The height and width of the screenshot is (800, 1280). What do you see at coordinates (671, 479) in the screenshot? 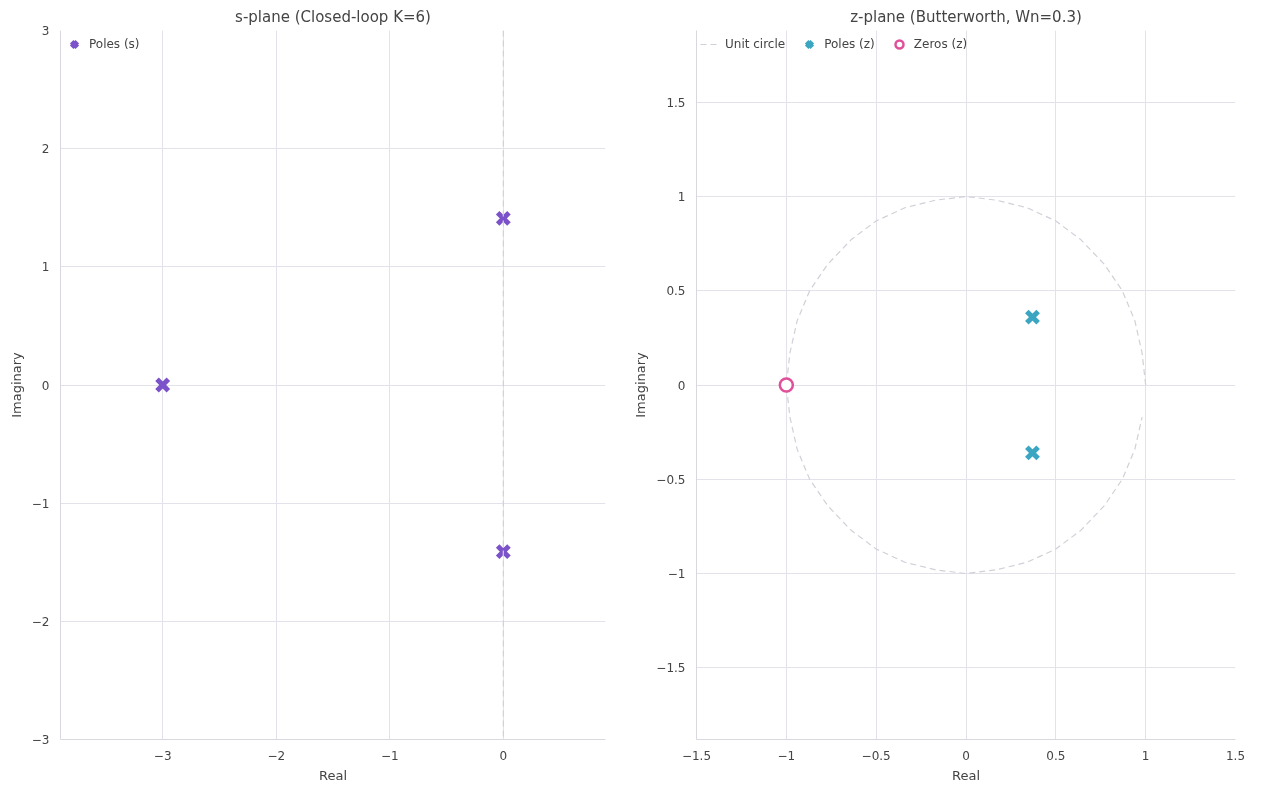
I see `y-tick-label: −0.5` at bounding box center [671, 479].